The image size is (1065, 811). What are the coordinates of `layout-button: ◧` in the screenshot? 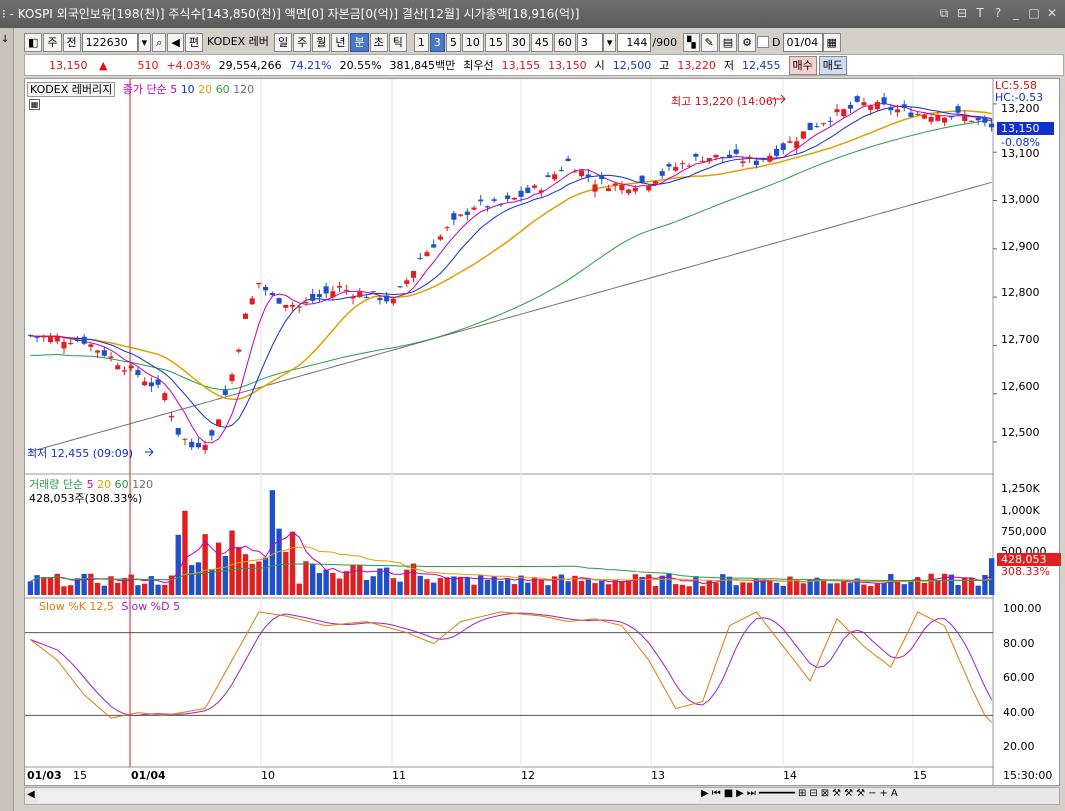 It's located at (33, 42).